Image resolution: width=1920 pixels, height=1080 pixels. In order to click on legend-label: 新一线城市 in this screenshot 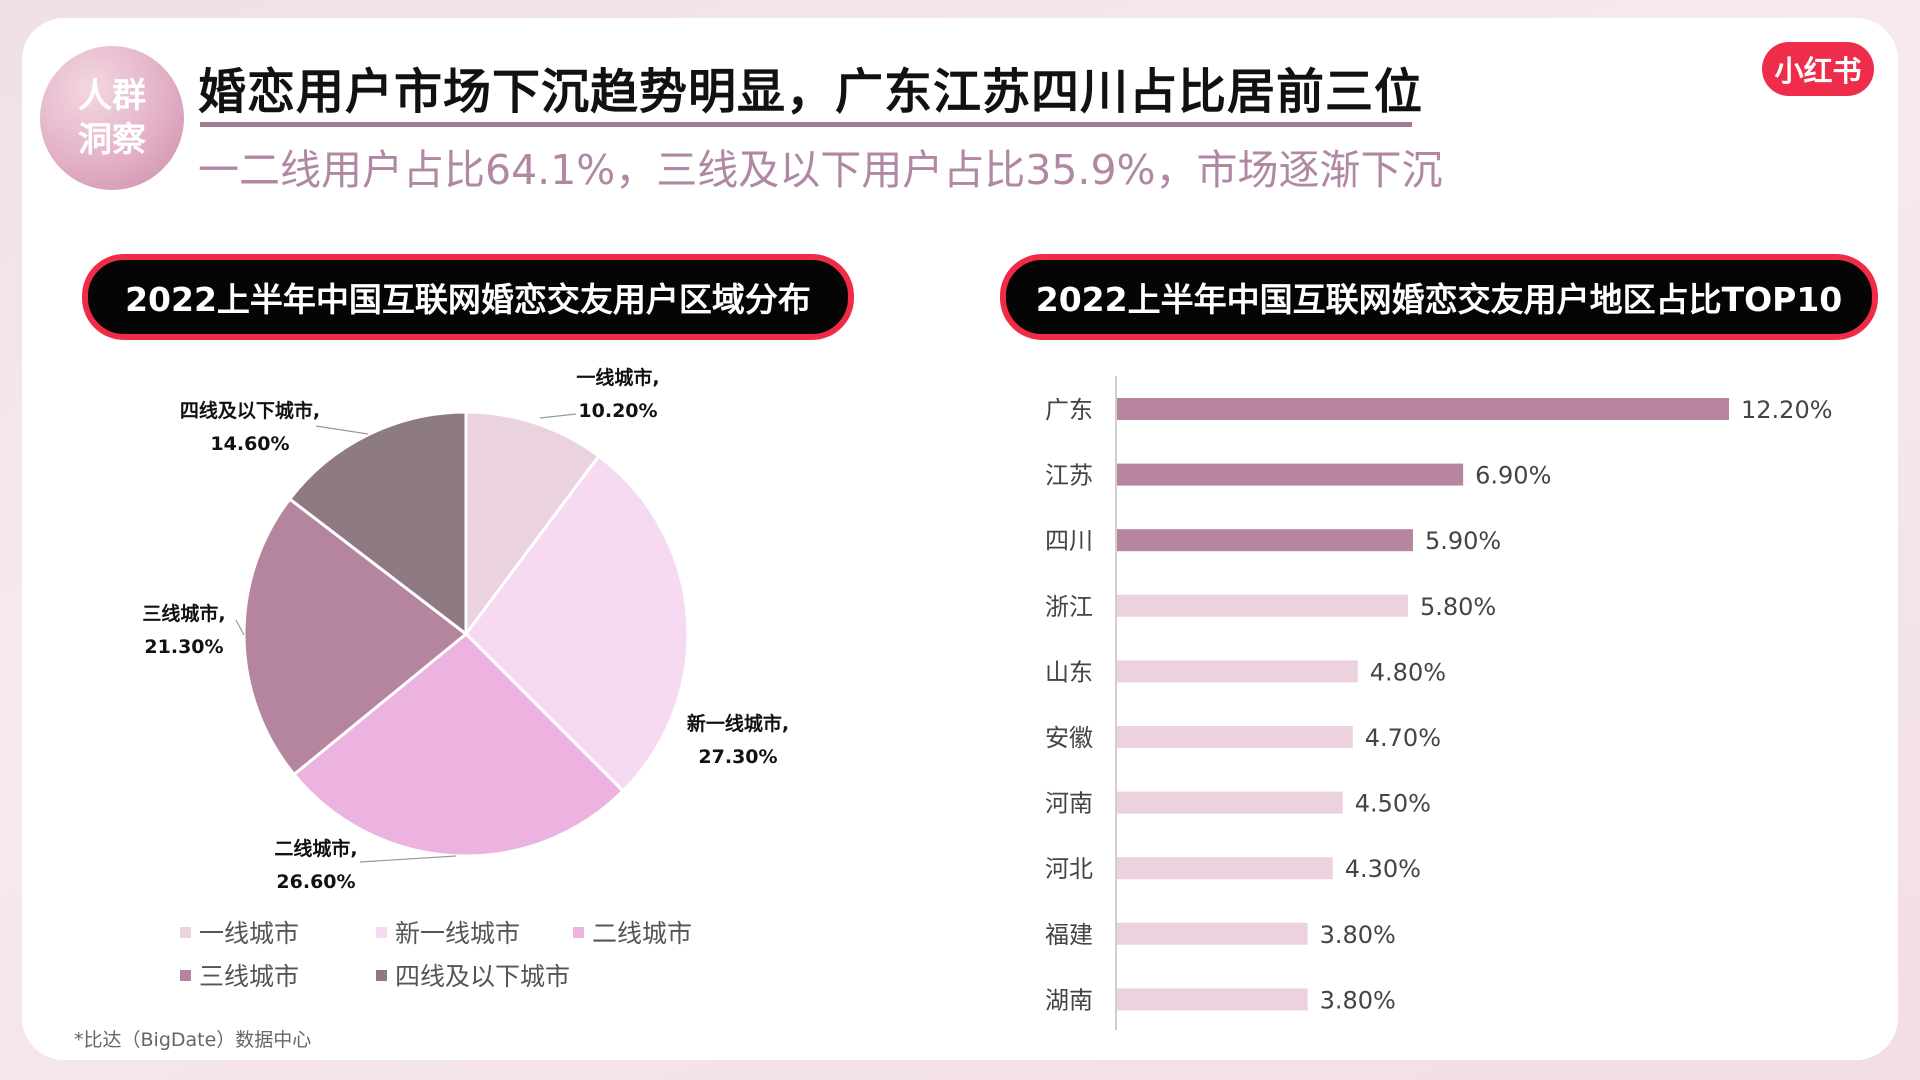, I will do `click(458, 933)`.